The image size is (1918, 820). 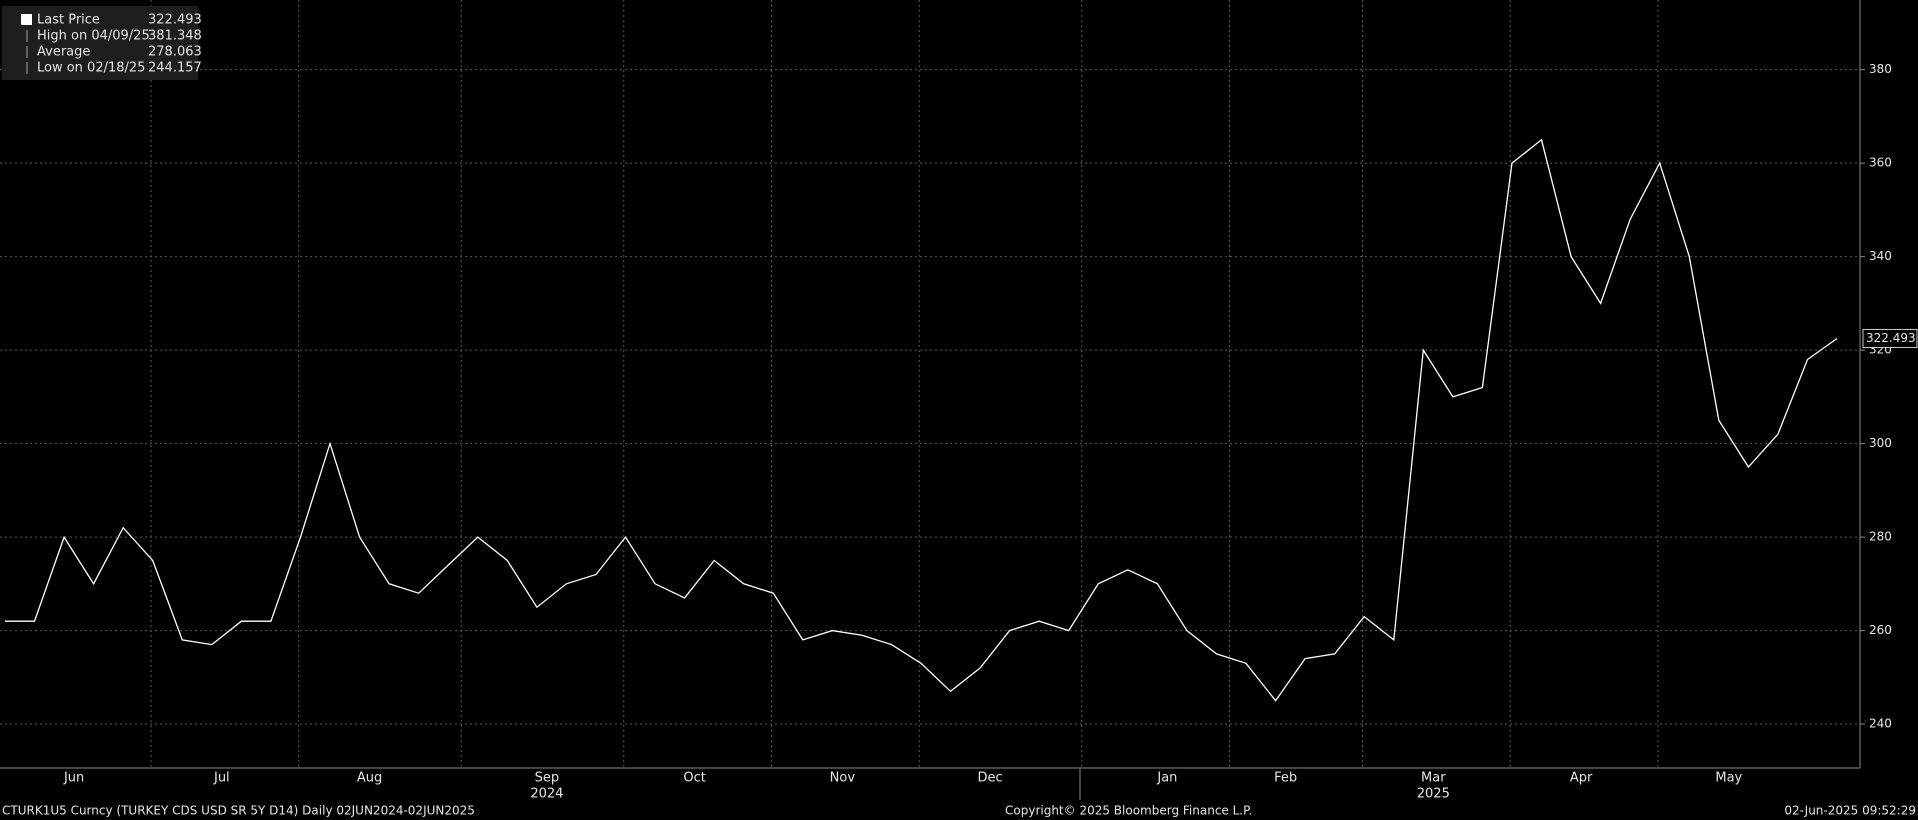 What do you see at coordinates (175, 20) in the screenshot?
I see `legend-value: 322.493` at bounding box center [175, 20].